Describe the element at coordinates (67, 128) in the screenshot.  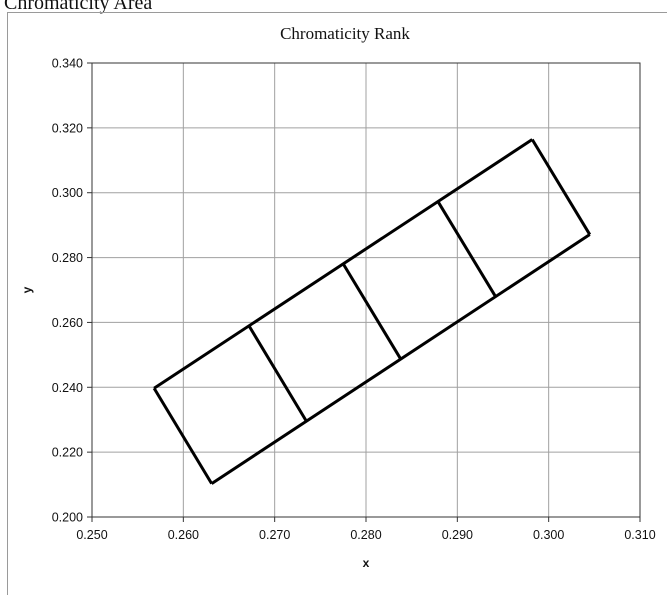
I see `y-tick-label: 0.320` at that location.